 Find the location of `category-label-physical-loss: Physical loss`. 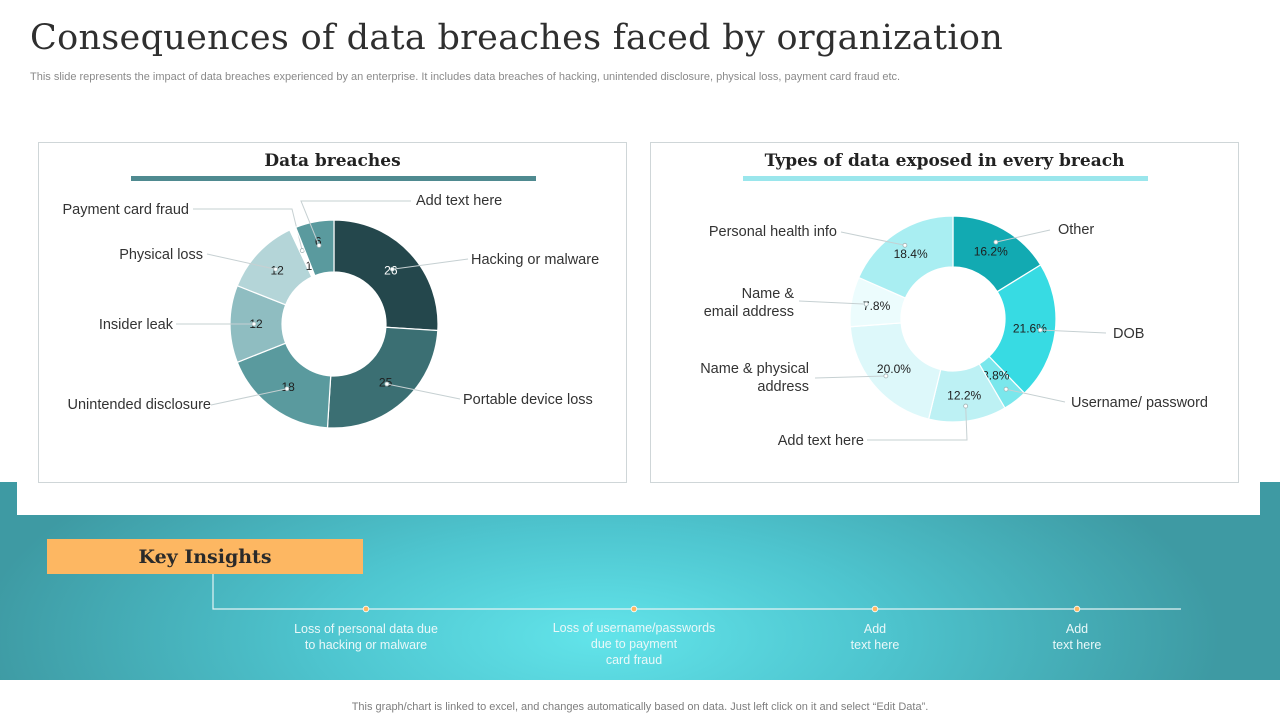

category-label-physical-loss: Physical loss is located at coordinates (161, 255).